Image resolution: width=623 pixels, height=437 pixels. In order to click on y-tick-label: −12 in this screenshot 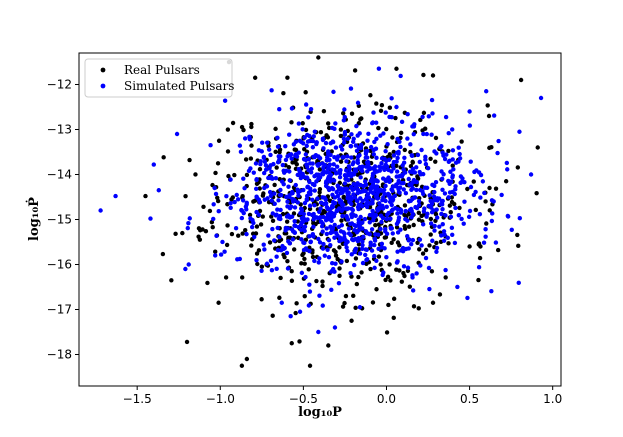, I will do `click(59, 85)`.